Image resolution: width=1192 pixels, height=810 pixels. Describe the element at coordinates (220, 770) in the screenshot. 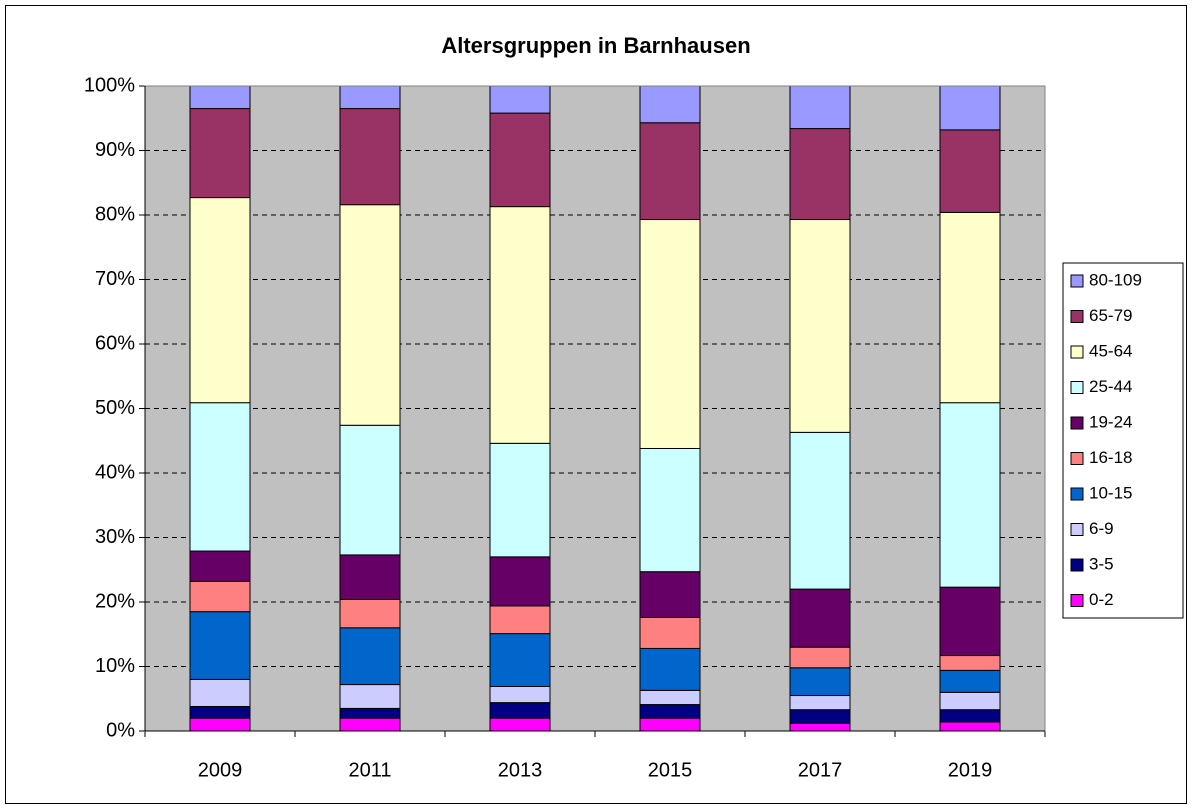

I see `x-tick-label: 2009` at that location.